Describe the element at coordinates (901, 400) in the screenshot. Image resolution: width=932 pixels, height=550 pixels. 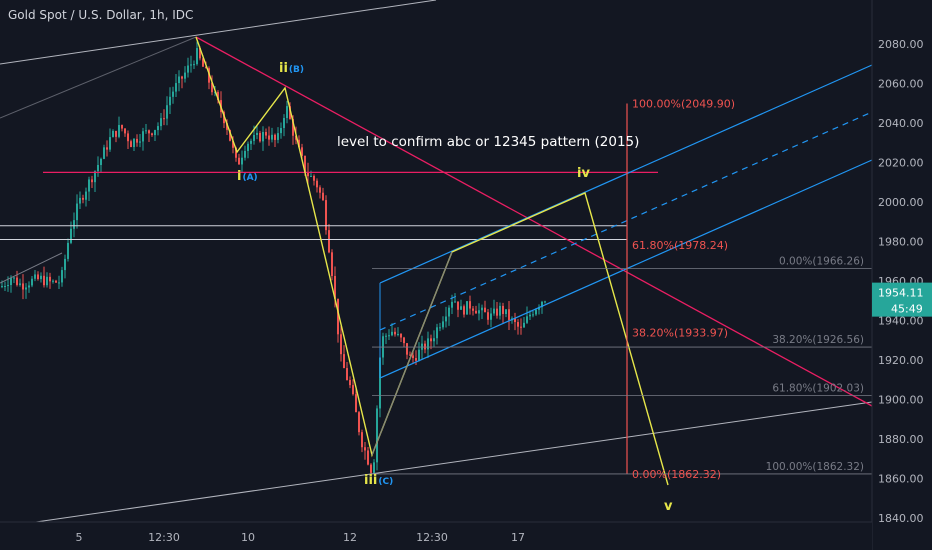
I see `y-tick-3: 1900.00` at that location.